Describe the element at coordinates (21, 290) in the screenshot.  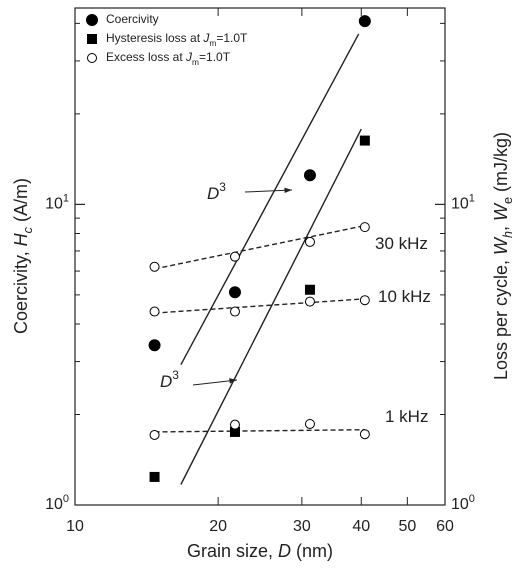
I see `text-part: Coercivity,` at that location.